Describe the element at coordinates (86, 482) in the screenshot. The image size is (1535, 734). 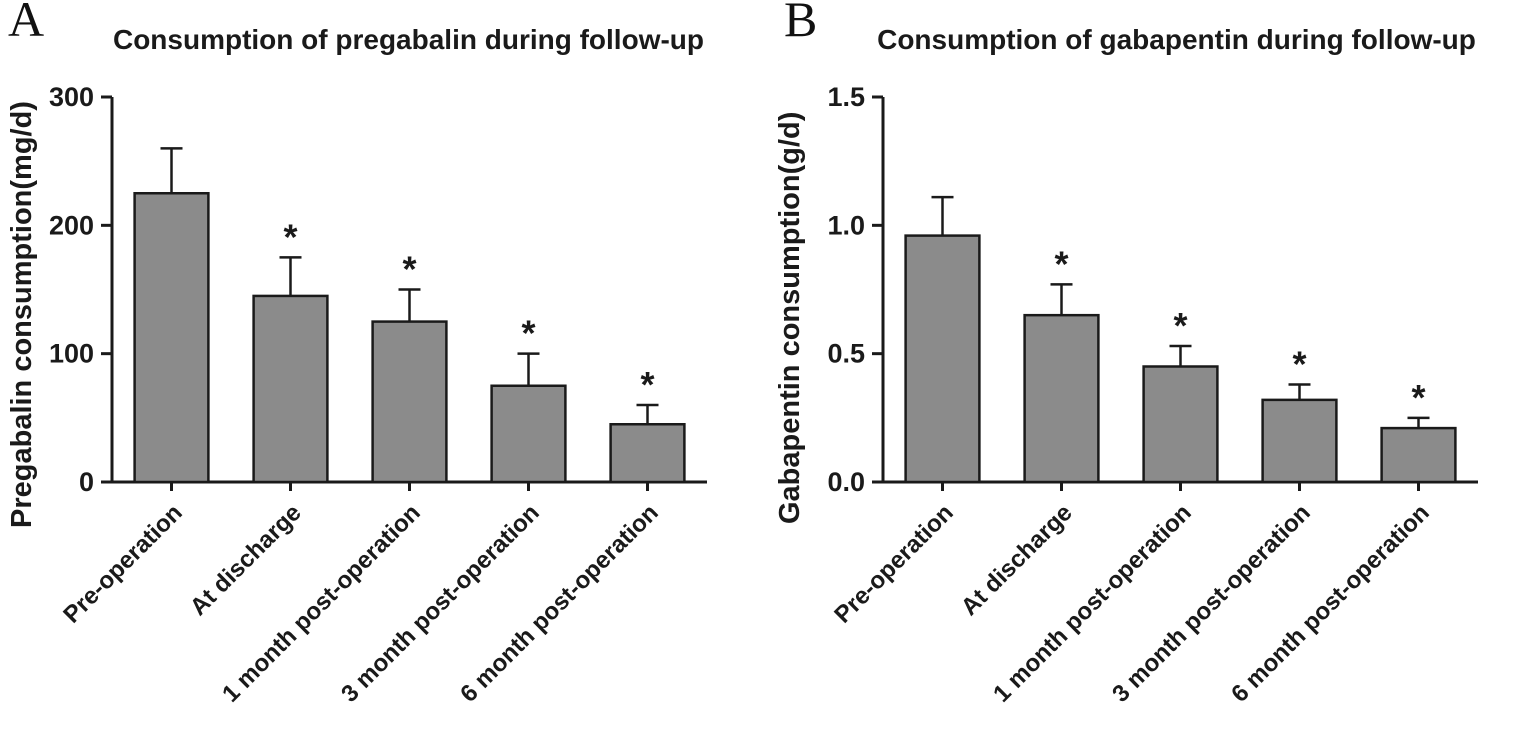
I see `y-tick-label: 0` at that location.